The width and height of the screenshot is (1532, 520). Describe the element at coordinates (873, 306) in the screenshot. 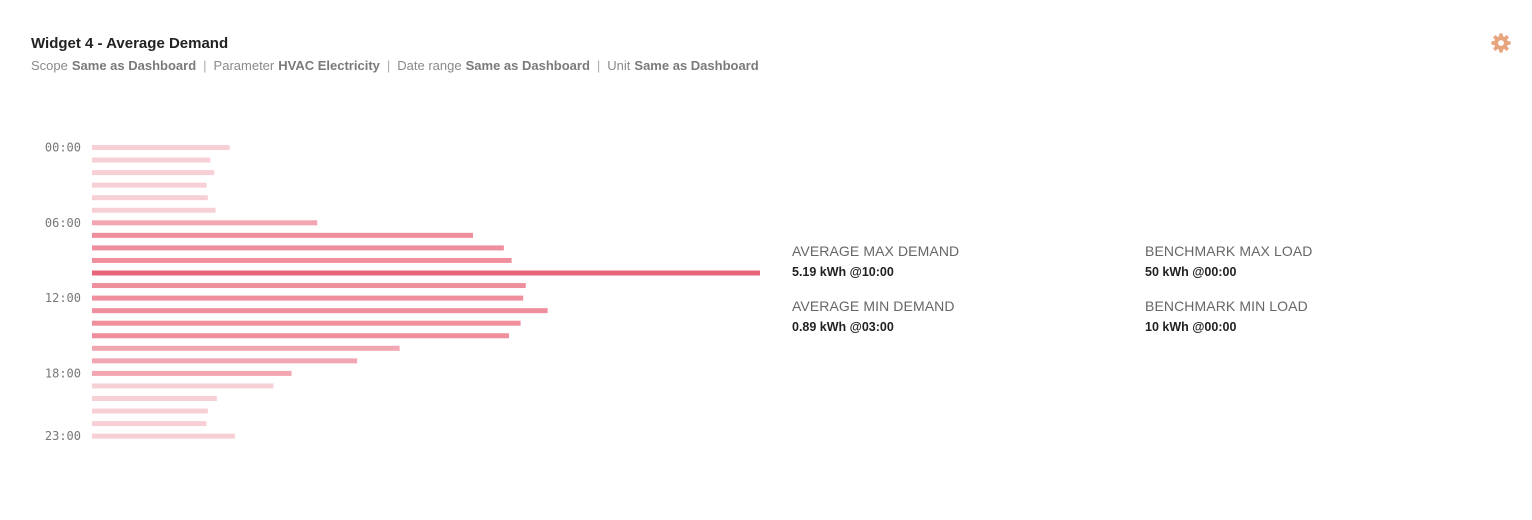

I see `avg-min-demand-label: AVERAGE MIN DEMAND` at that location.